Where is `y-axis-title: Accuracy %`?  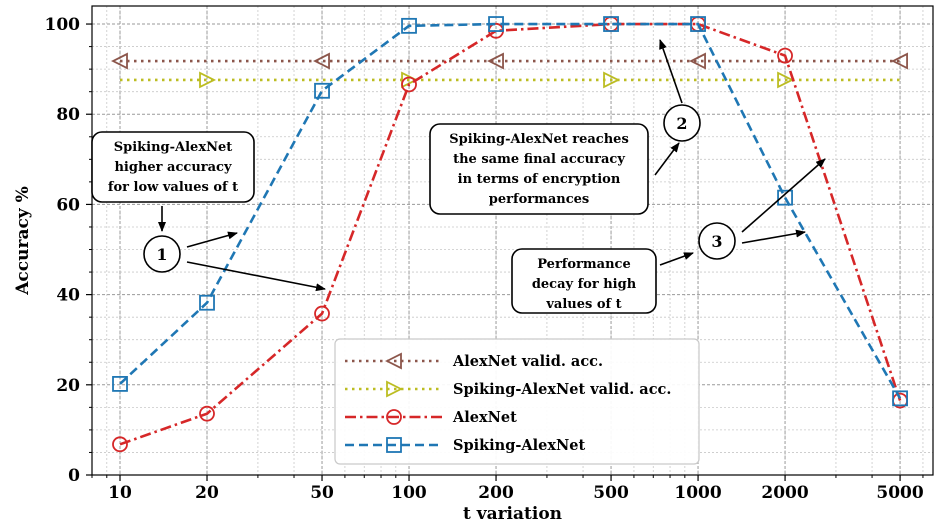
y-axis-title: Accuracy % is located at coordinates (23, 241).